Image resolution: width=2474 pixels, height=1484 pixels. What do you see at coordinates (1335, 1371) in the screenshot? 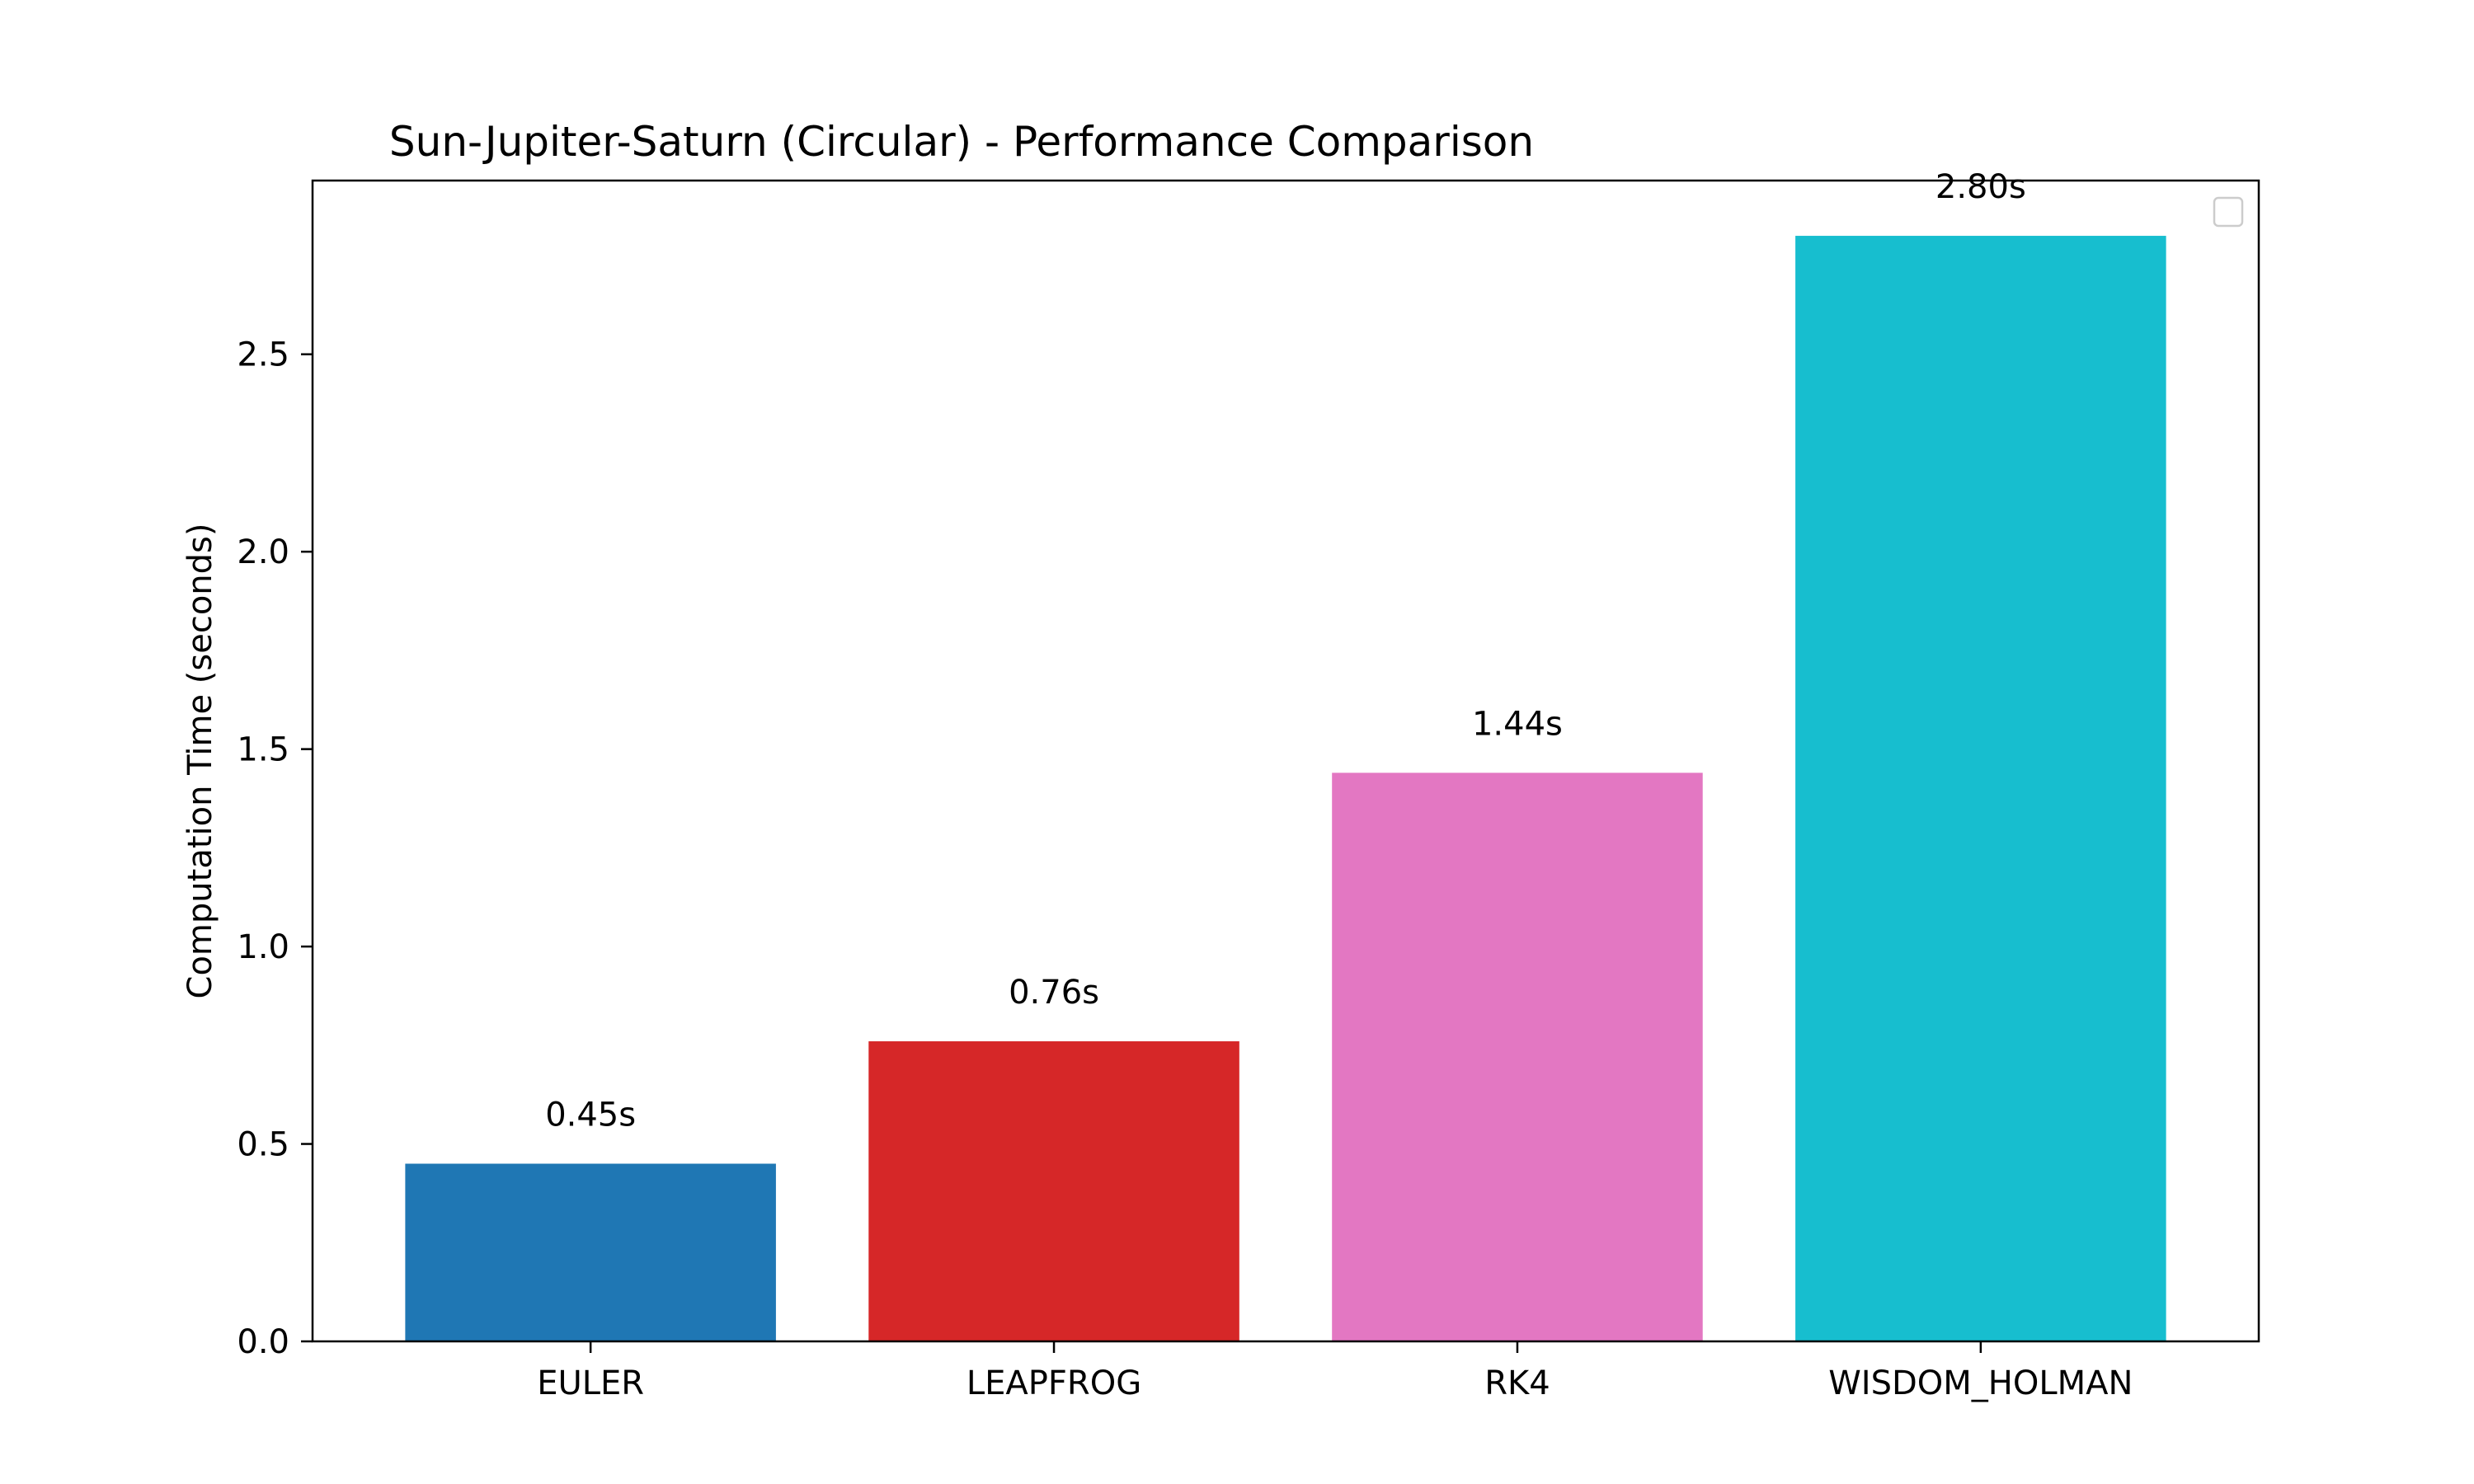
I see `x-axis: EULER LEAPFROG RK4 WISDOM_HOLMAN` at bounding box center [1335, 1371].